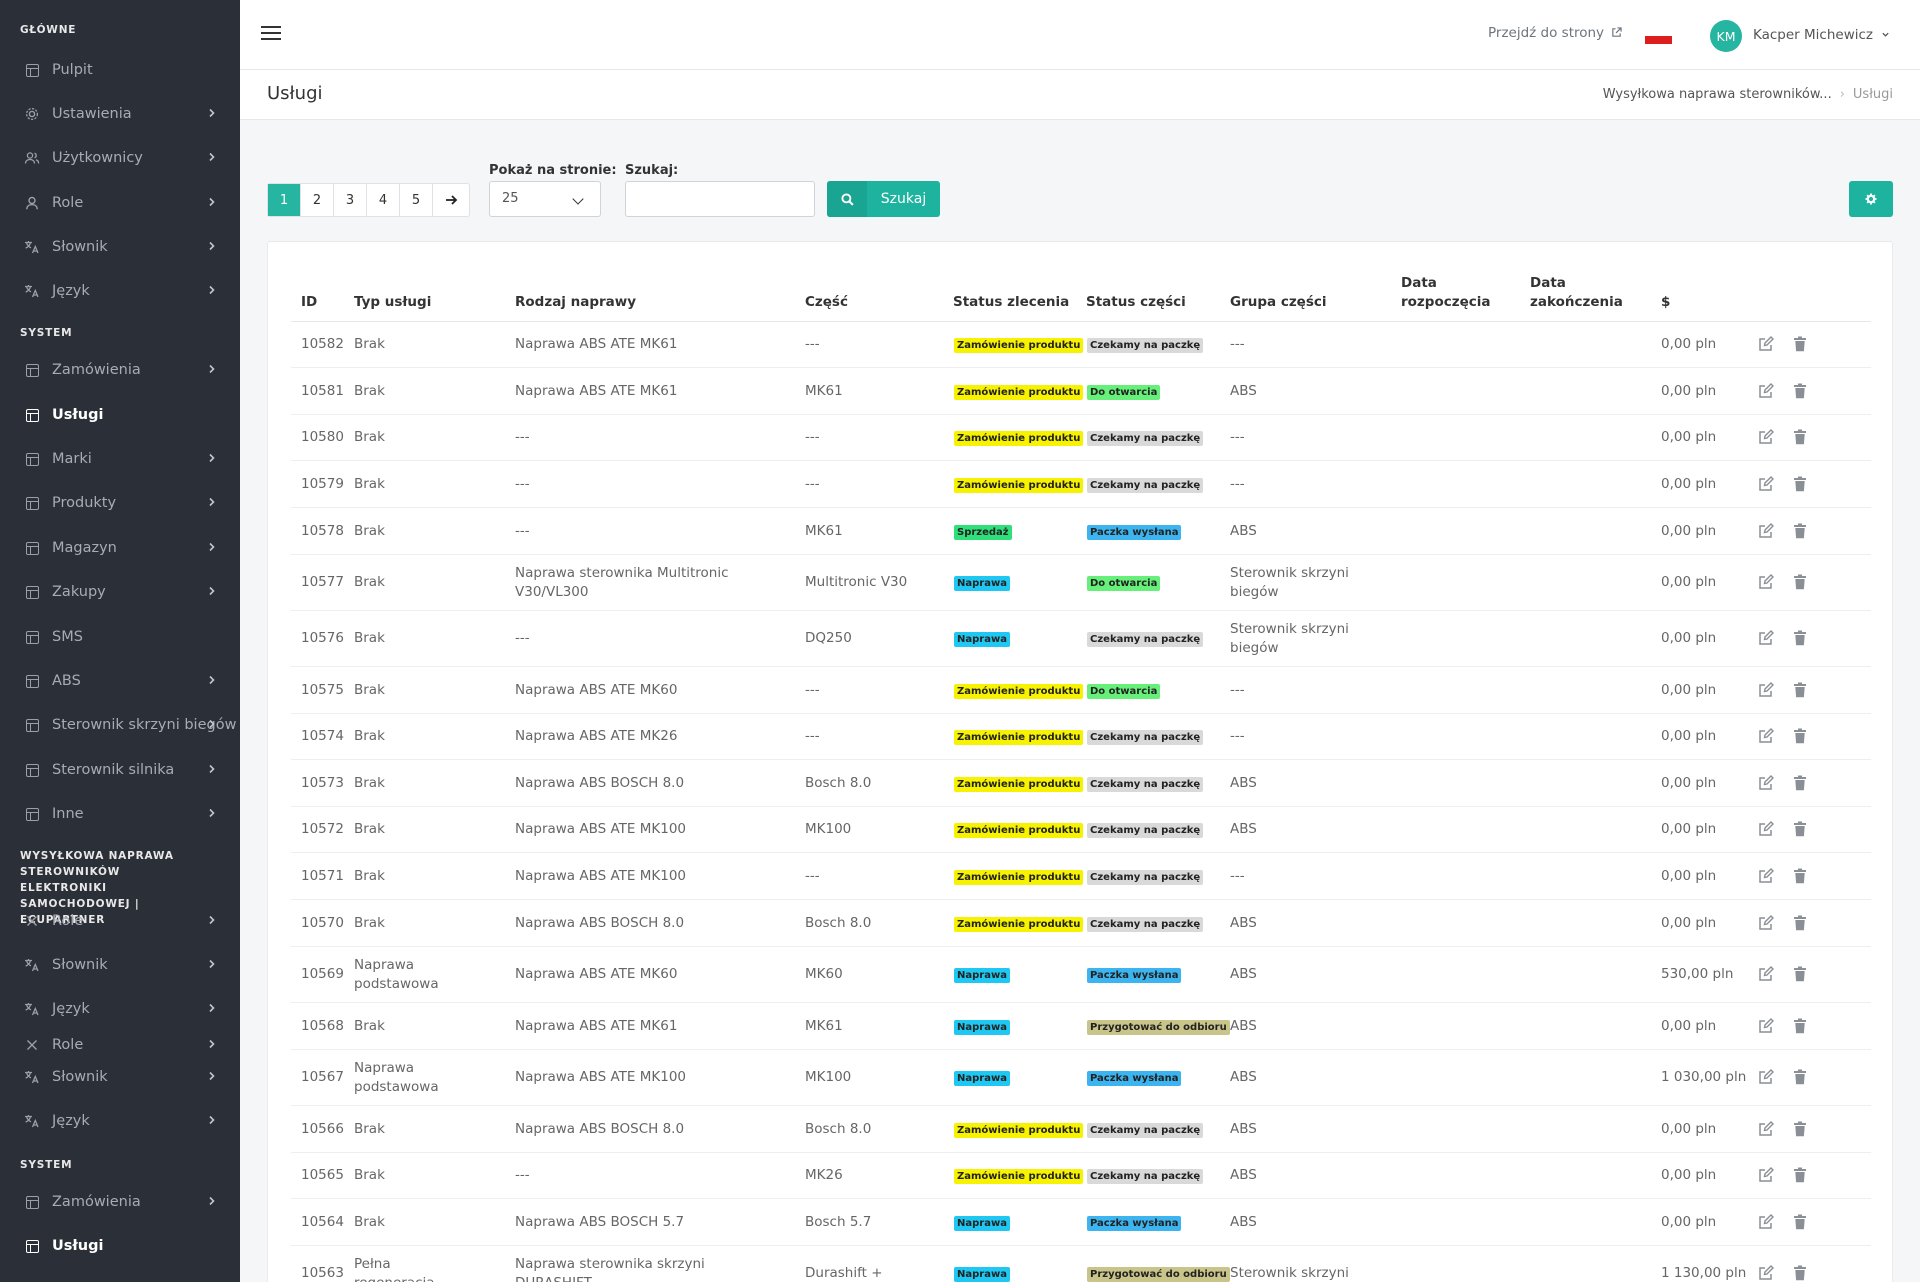 The height and width of the screenshot is (1282, 1920). Describe the element at coordinates (383, 200) in the screenshot. I see `page-4-button: 4` at that location.